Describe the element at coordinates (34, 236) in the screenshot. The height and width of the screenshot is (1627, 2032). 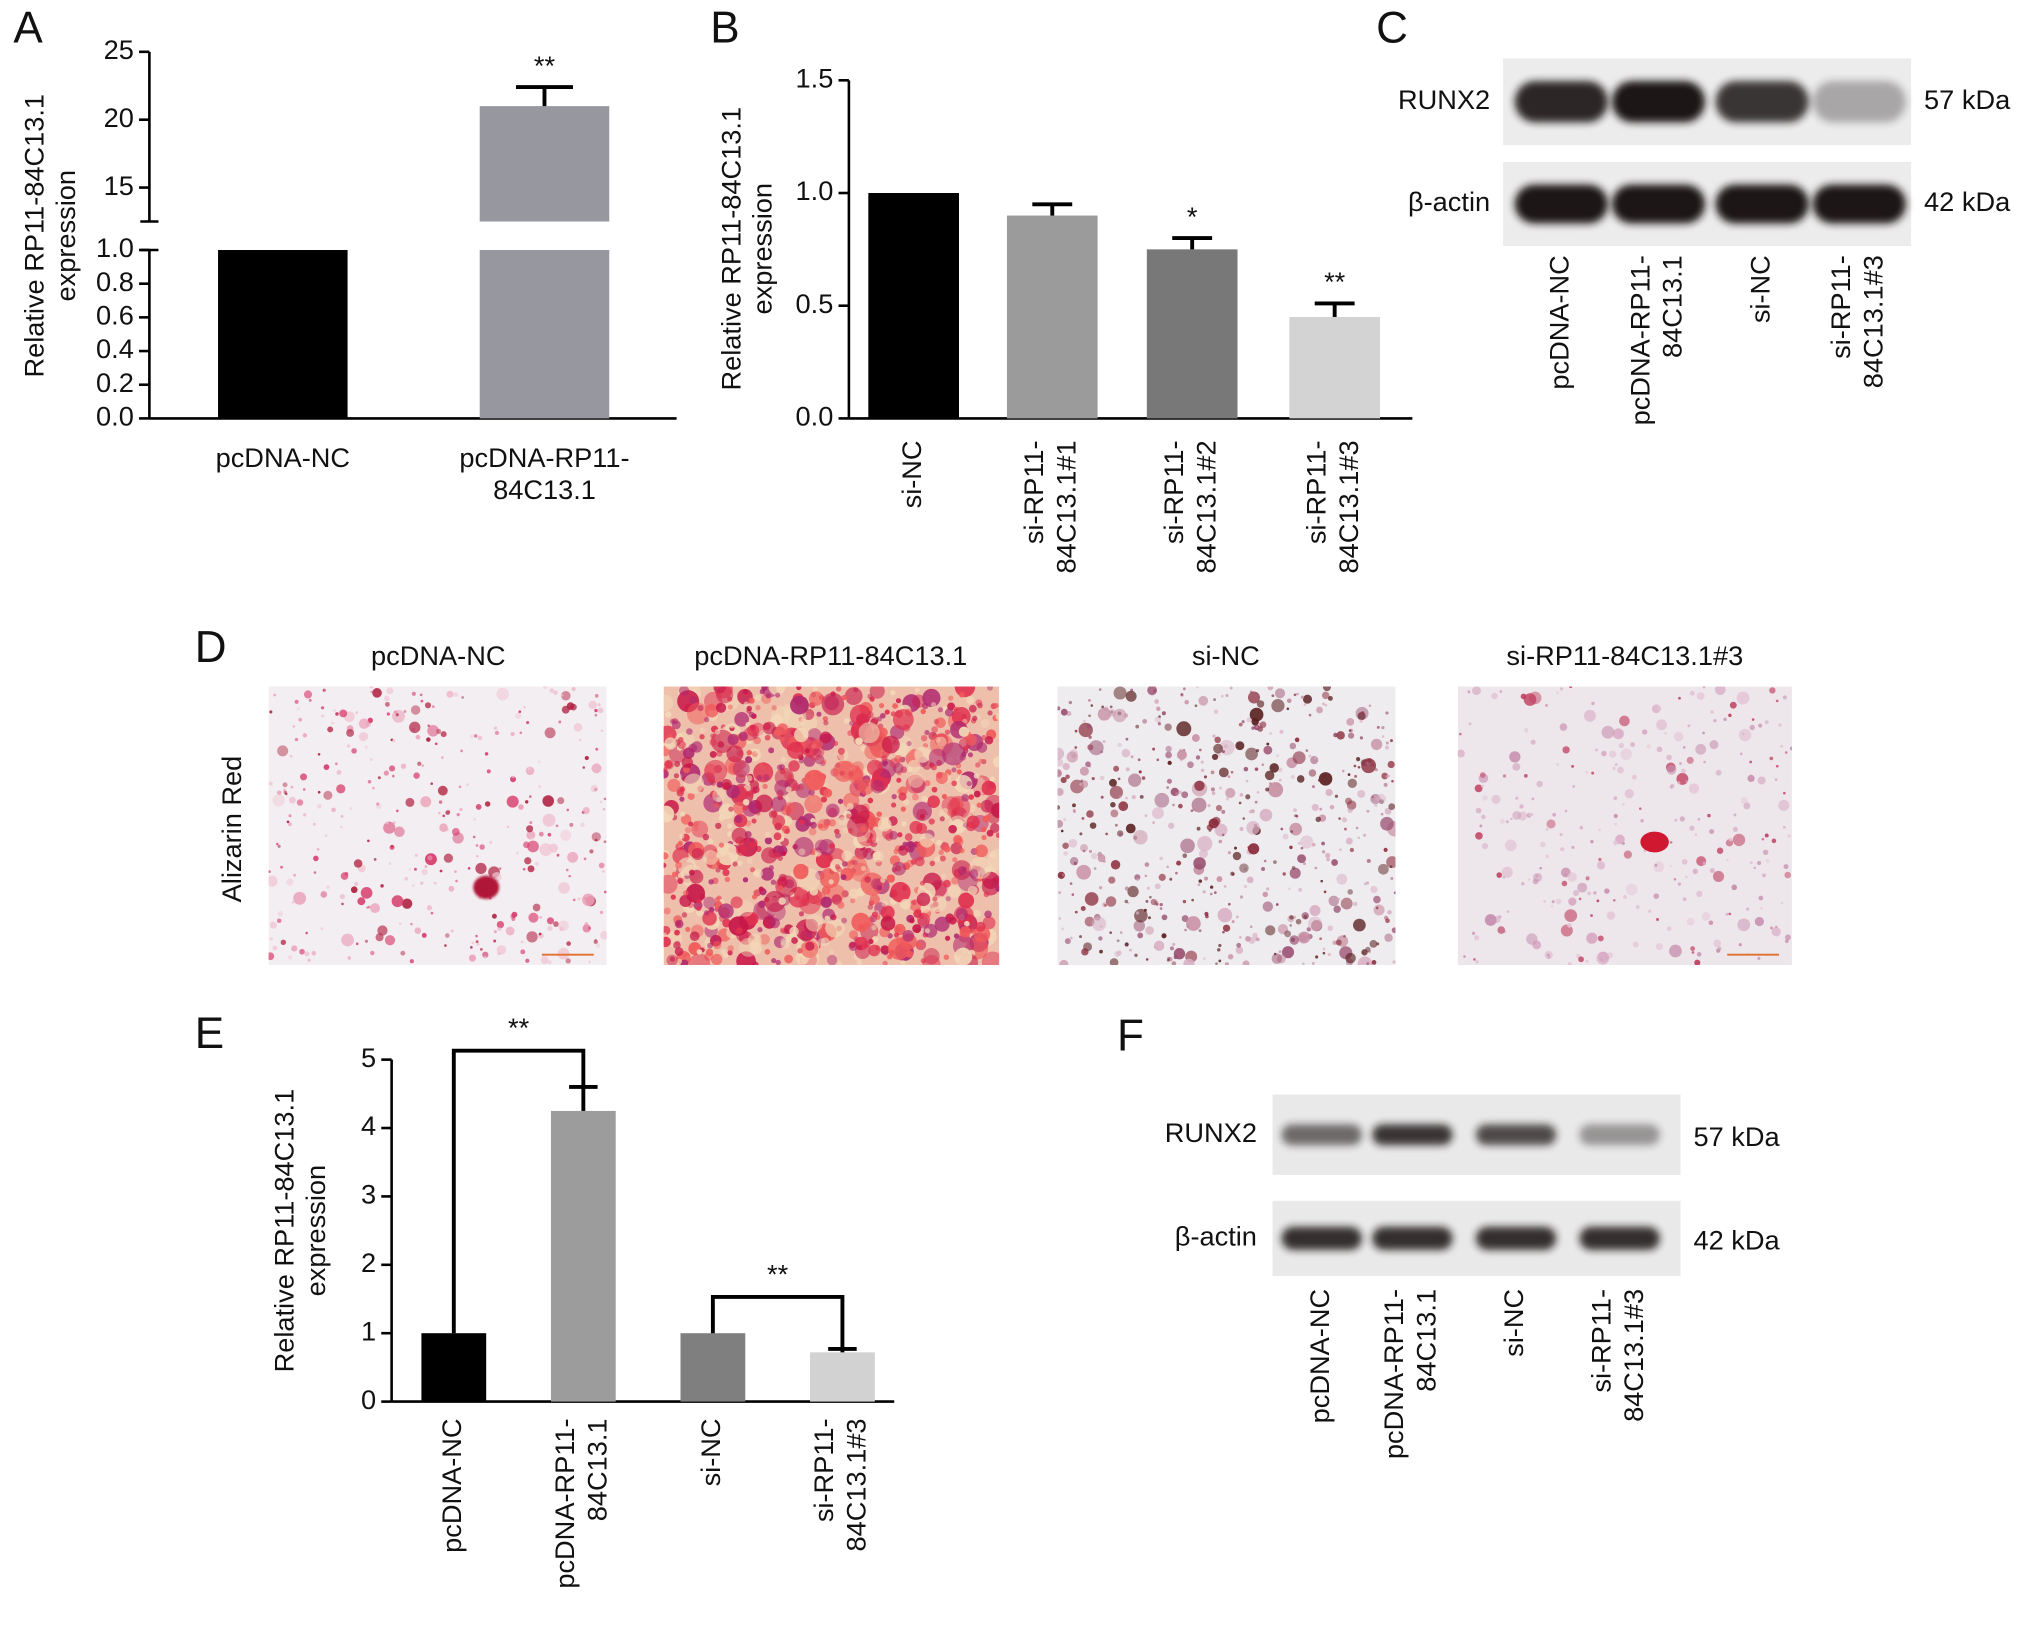
I see `text-line: Relative RP11-84C13.1` at that location.